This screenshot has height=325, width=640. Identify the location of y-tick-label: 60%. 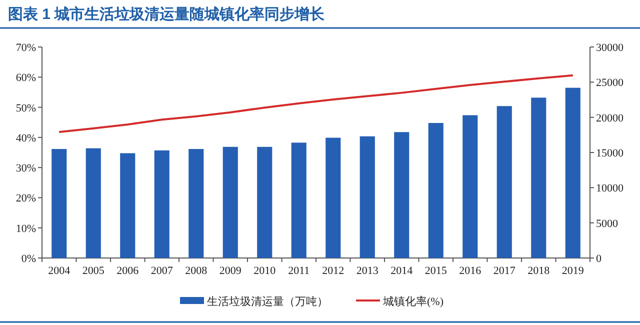
(26, 78).